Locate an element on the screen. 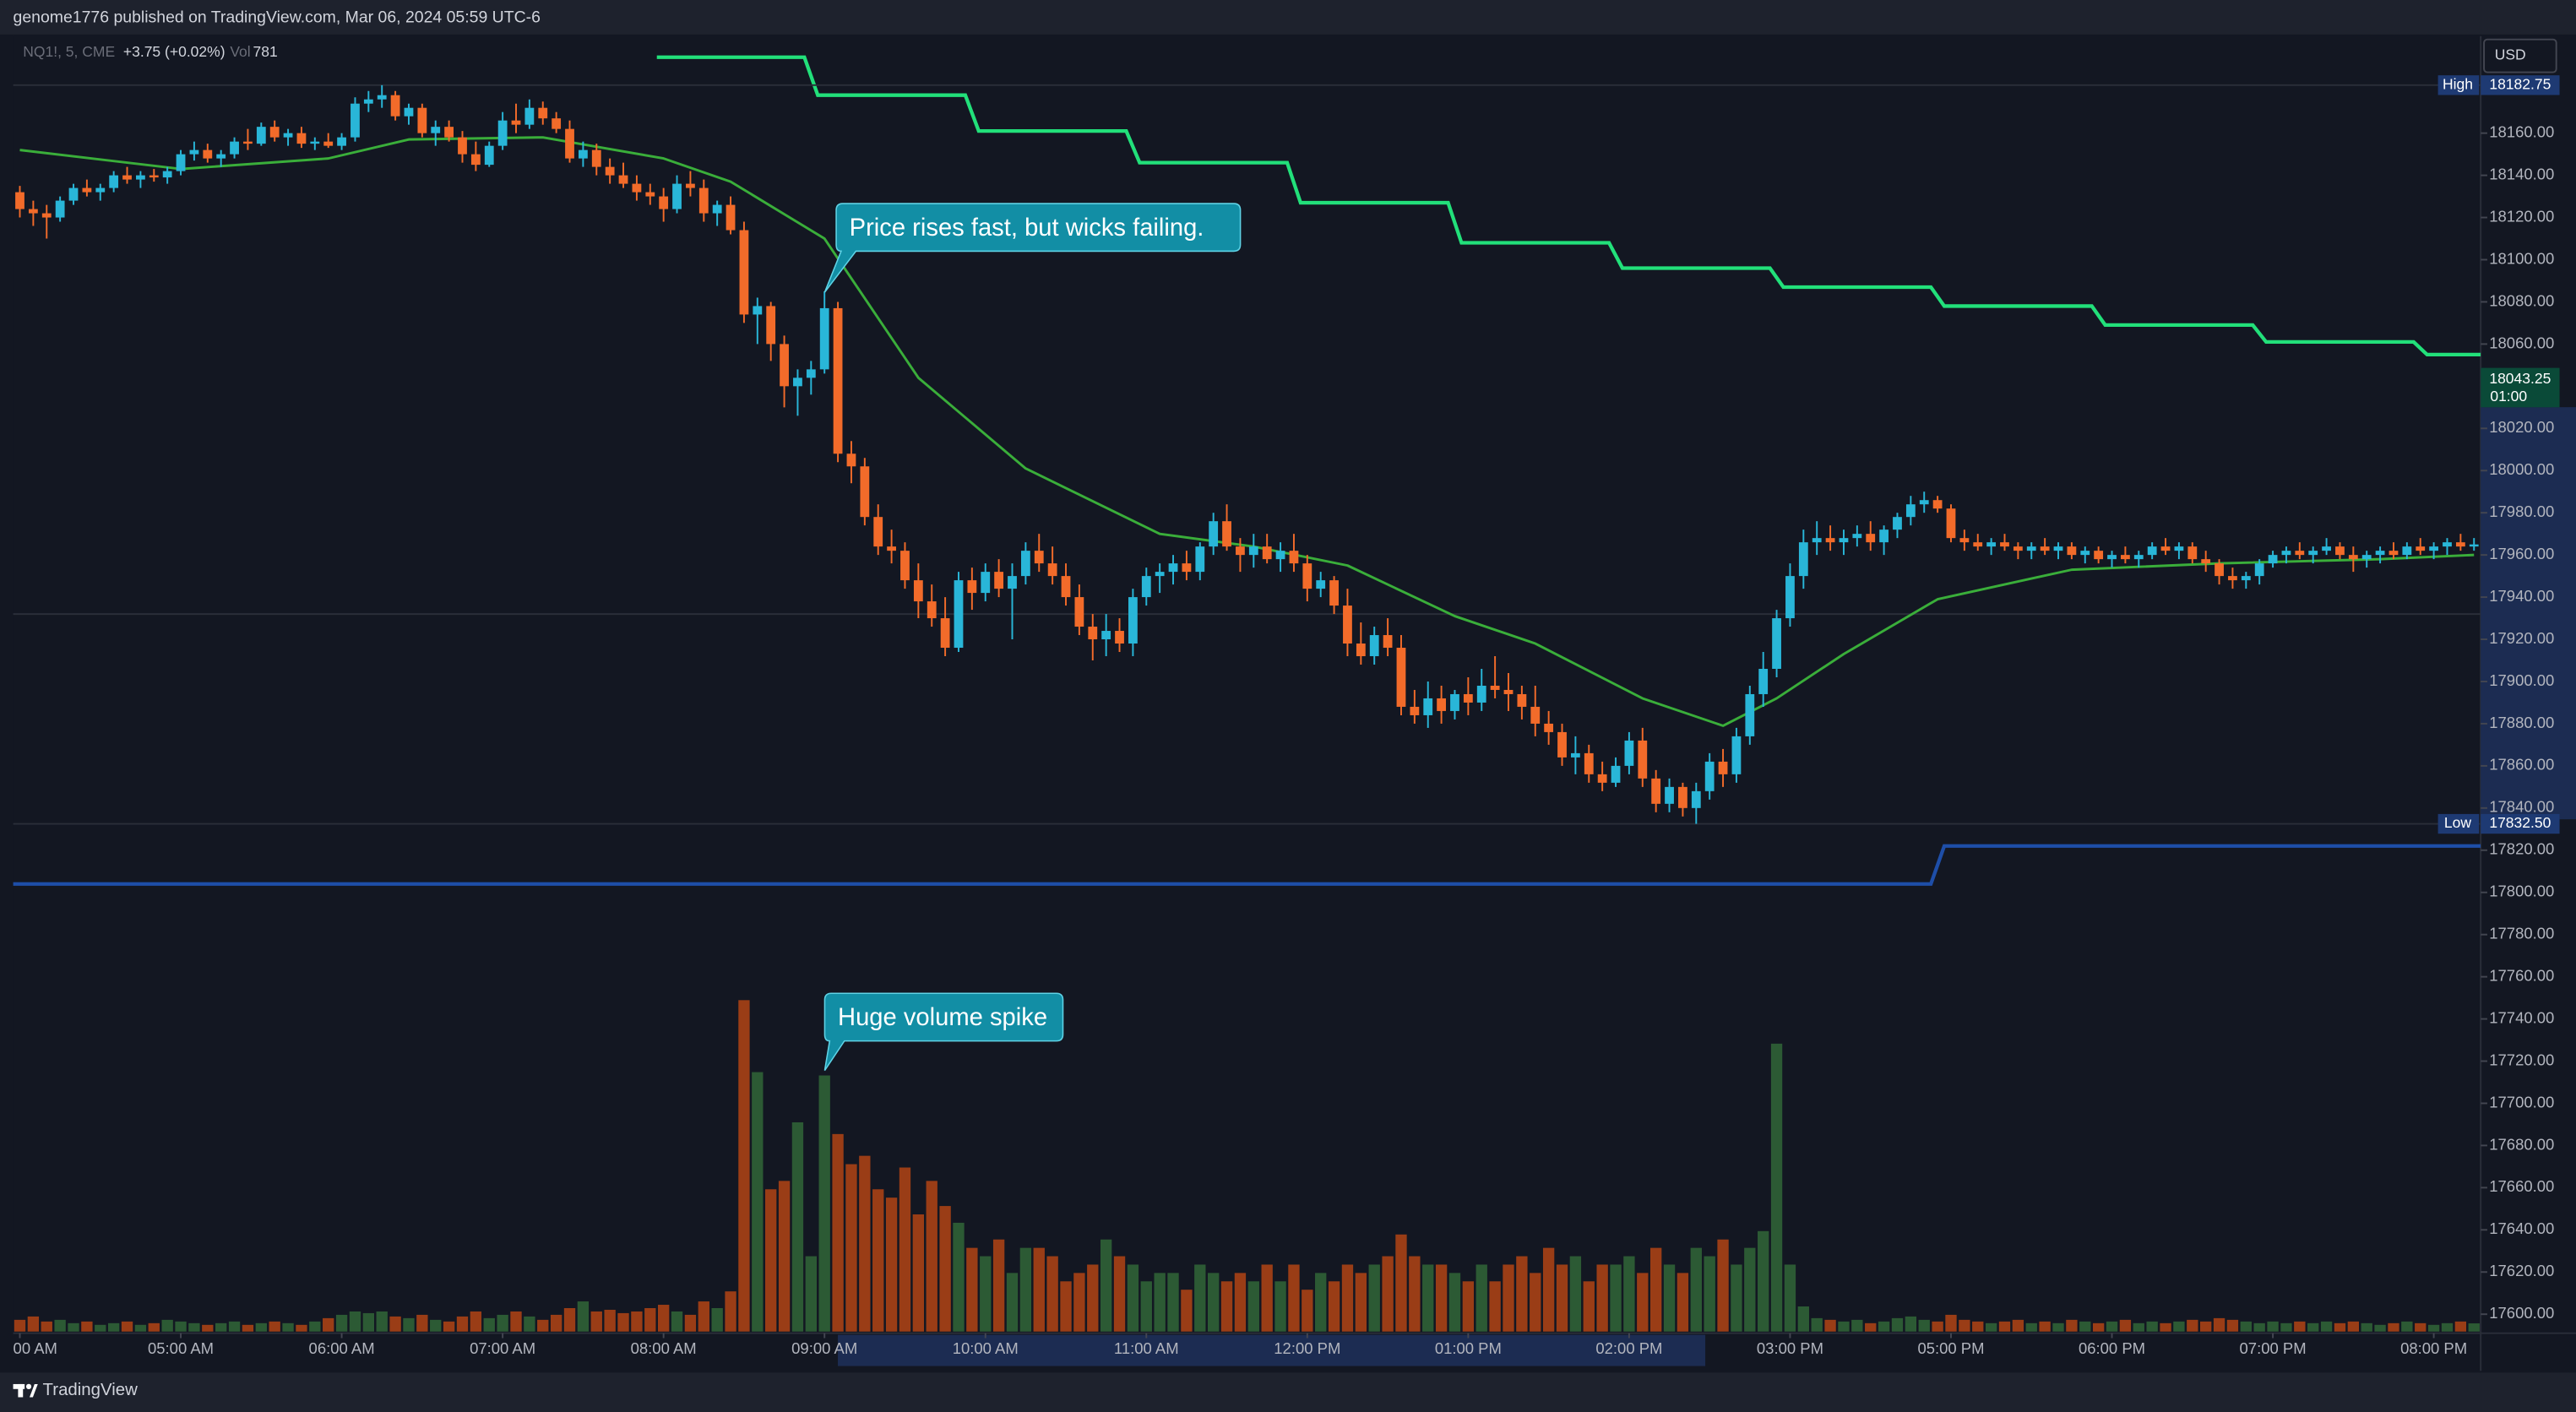 This screenshot has width=2576, height=1412. brand-logo is located at coordinates (25, 1390).